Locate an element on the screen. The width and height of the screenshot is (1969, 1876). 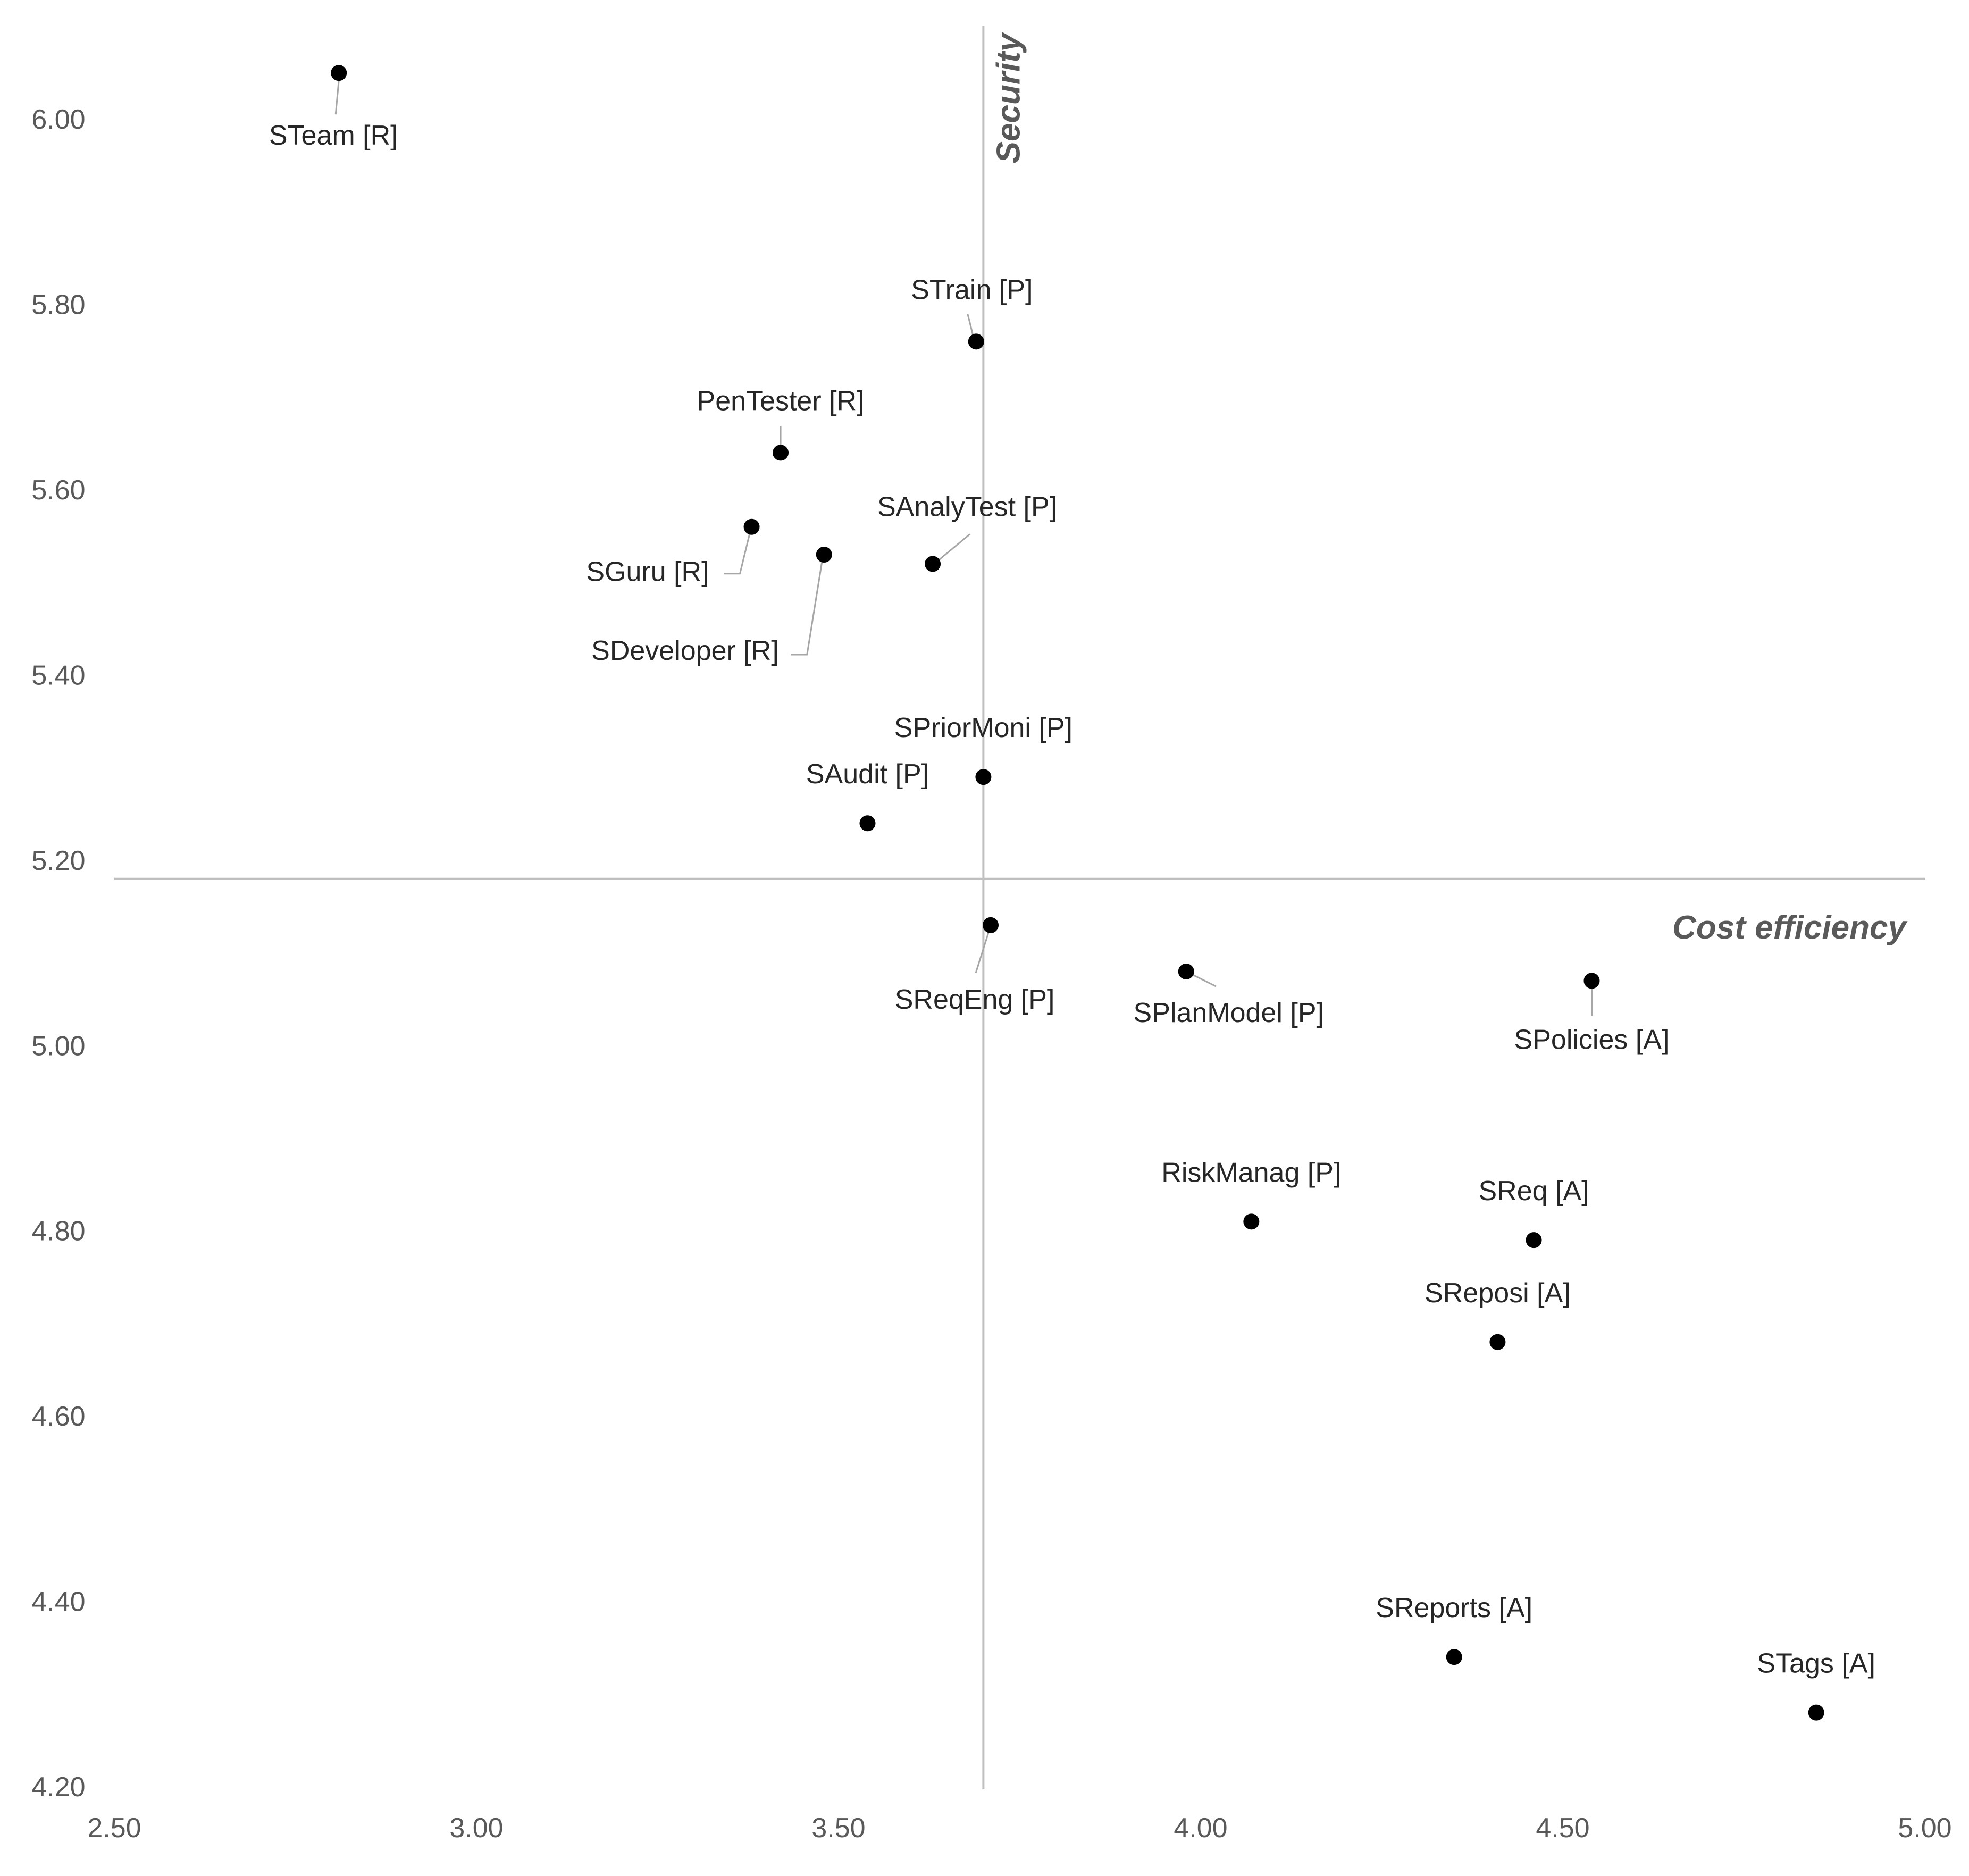
data-label: SPriorMoni [P] is located at coordinates (984, 728).